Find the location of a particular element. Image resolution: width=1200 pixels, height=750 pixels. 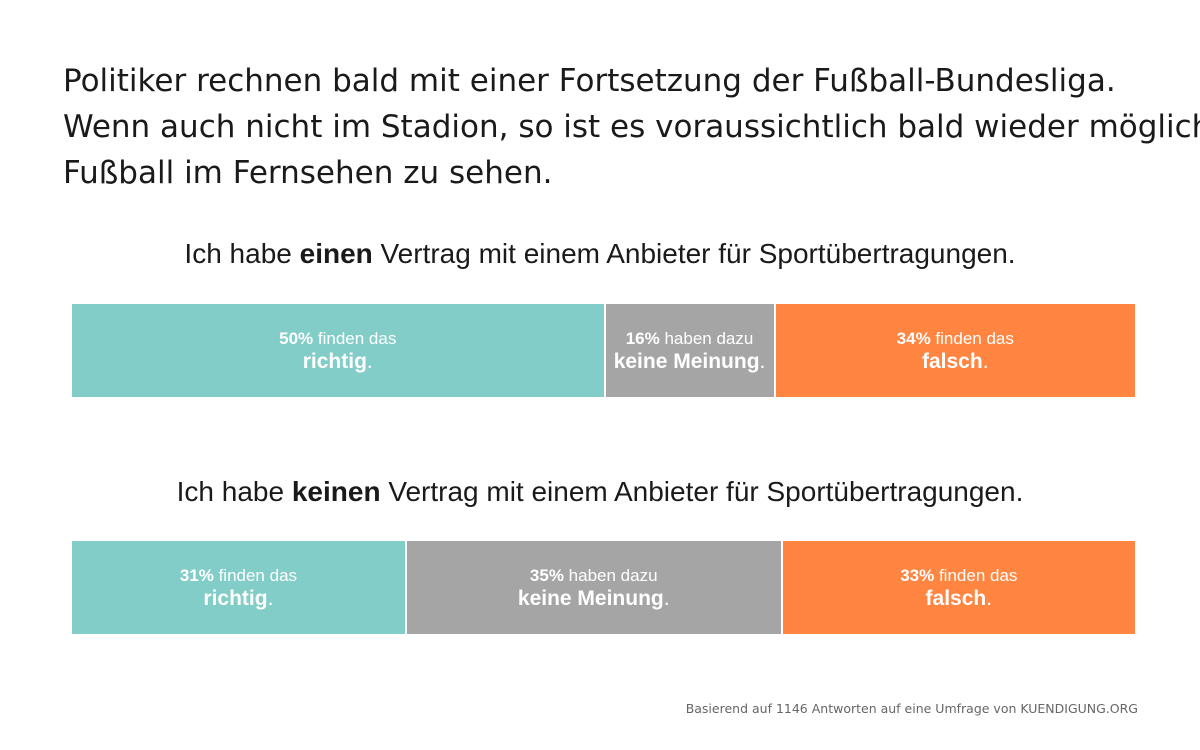

title-line: Fußball im Fernsehen zu sehen. is located at coordinates (308, 173).